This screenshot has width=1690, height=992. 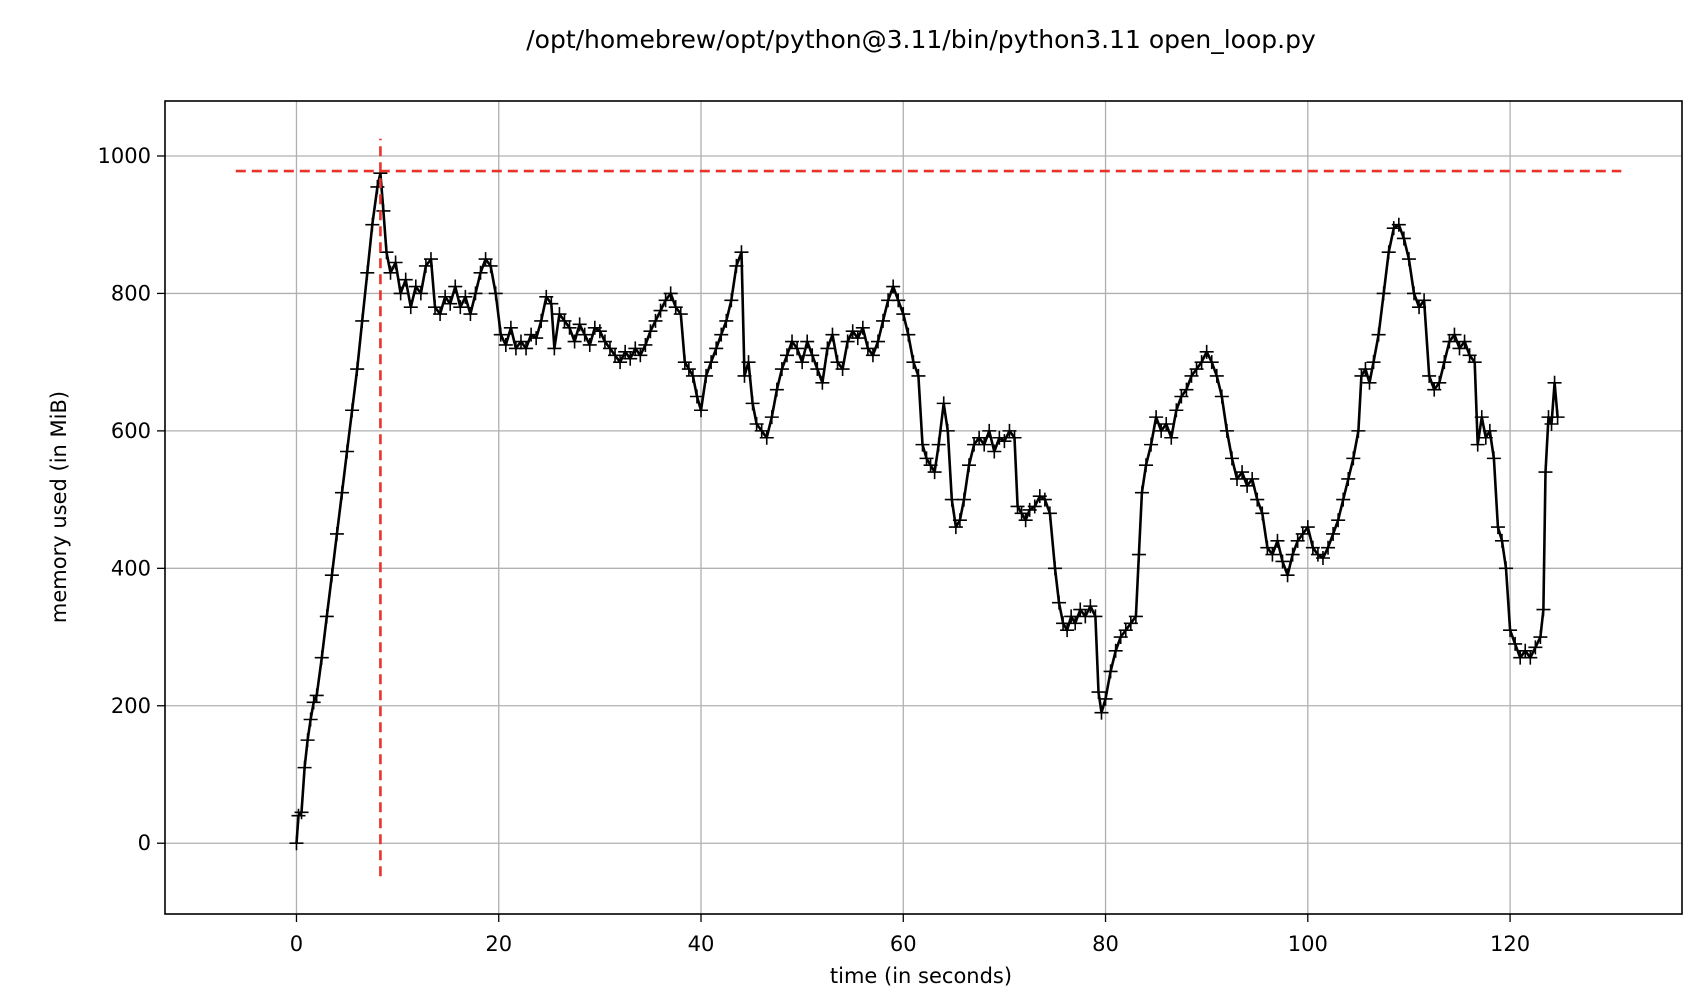 What do you see at coordinates (1308, 944) in the screenshot?
I see `x-tick-label: 100` at bounding box center [1308, 944].